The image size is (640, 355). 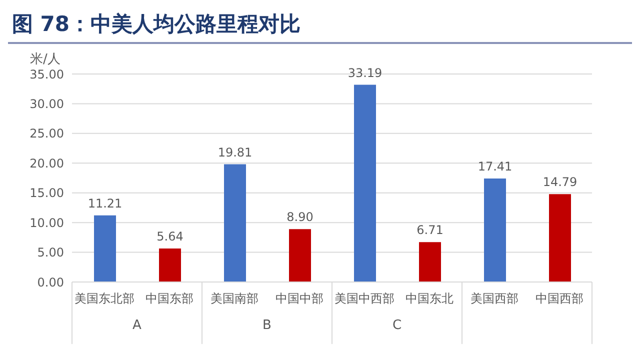 What do you see at coordinates (494, 299) in the screenshot?
I see `x-tick-label: 美国西部` at bounding box center [494, 299].